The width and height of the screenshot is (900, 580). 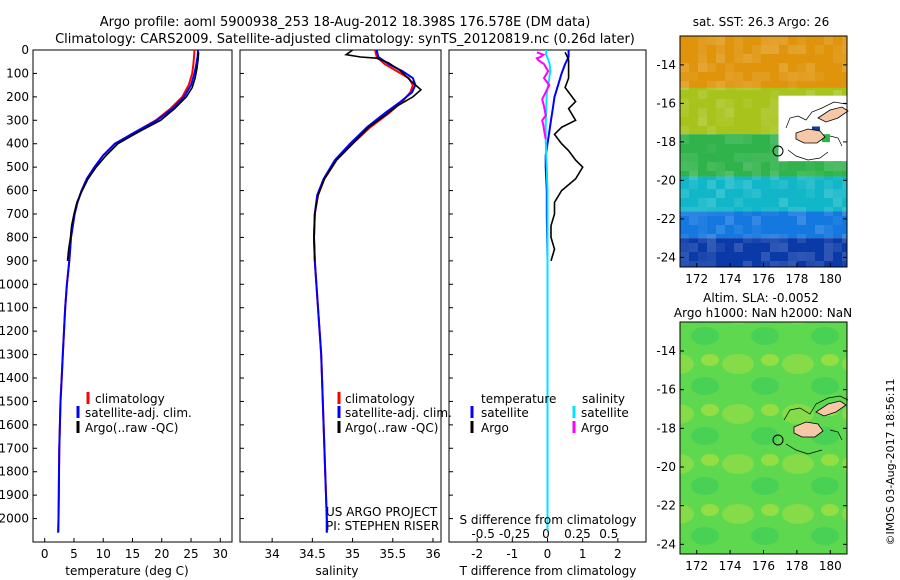 What do you see at coordinates (796, 279) in the screenshot?
I see `map-x-tick-label: 178` at bounding box center [796, 279].